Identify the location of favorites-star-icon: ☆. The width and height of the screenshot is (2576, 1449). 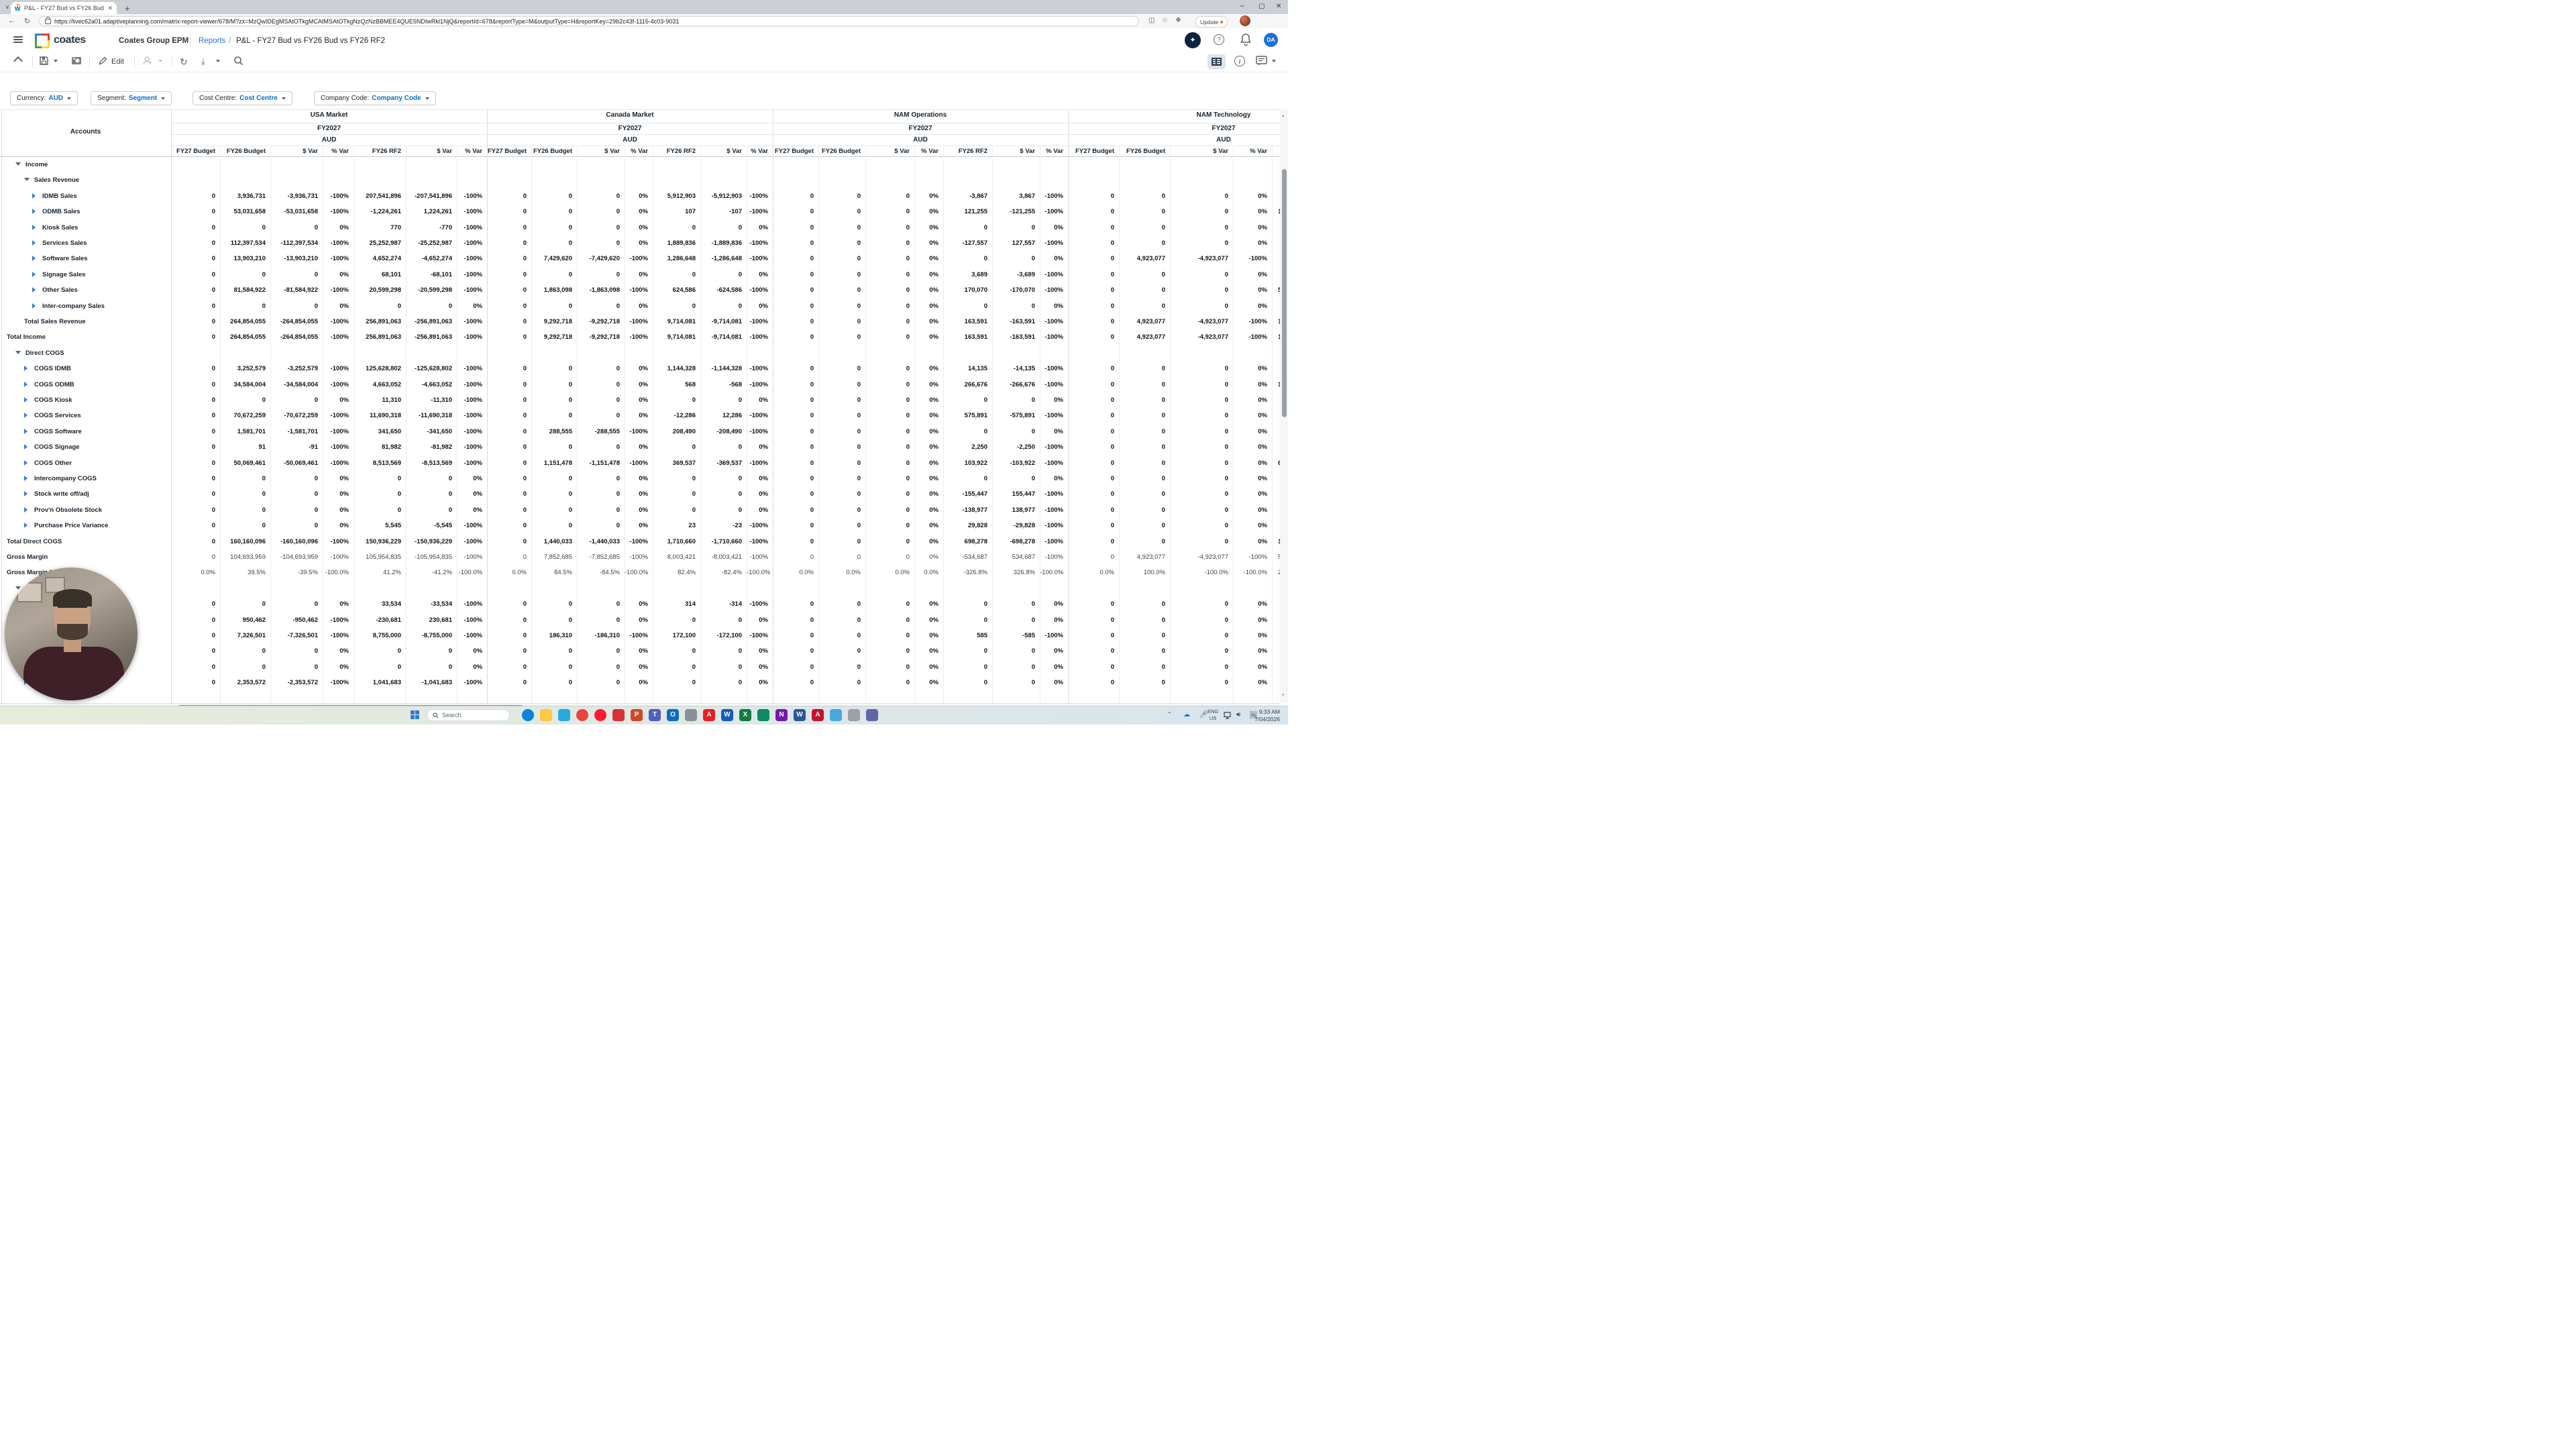
(1165, 20).